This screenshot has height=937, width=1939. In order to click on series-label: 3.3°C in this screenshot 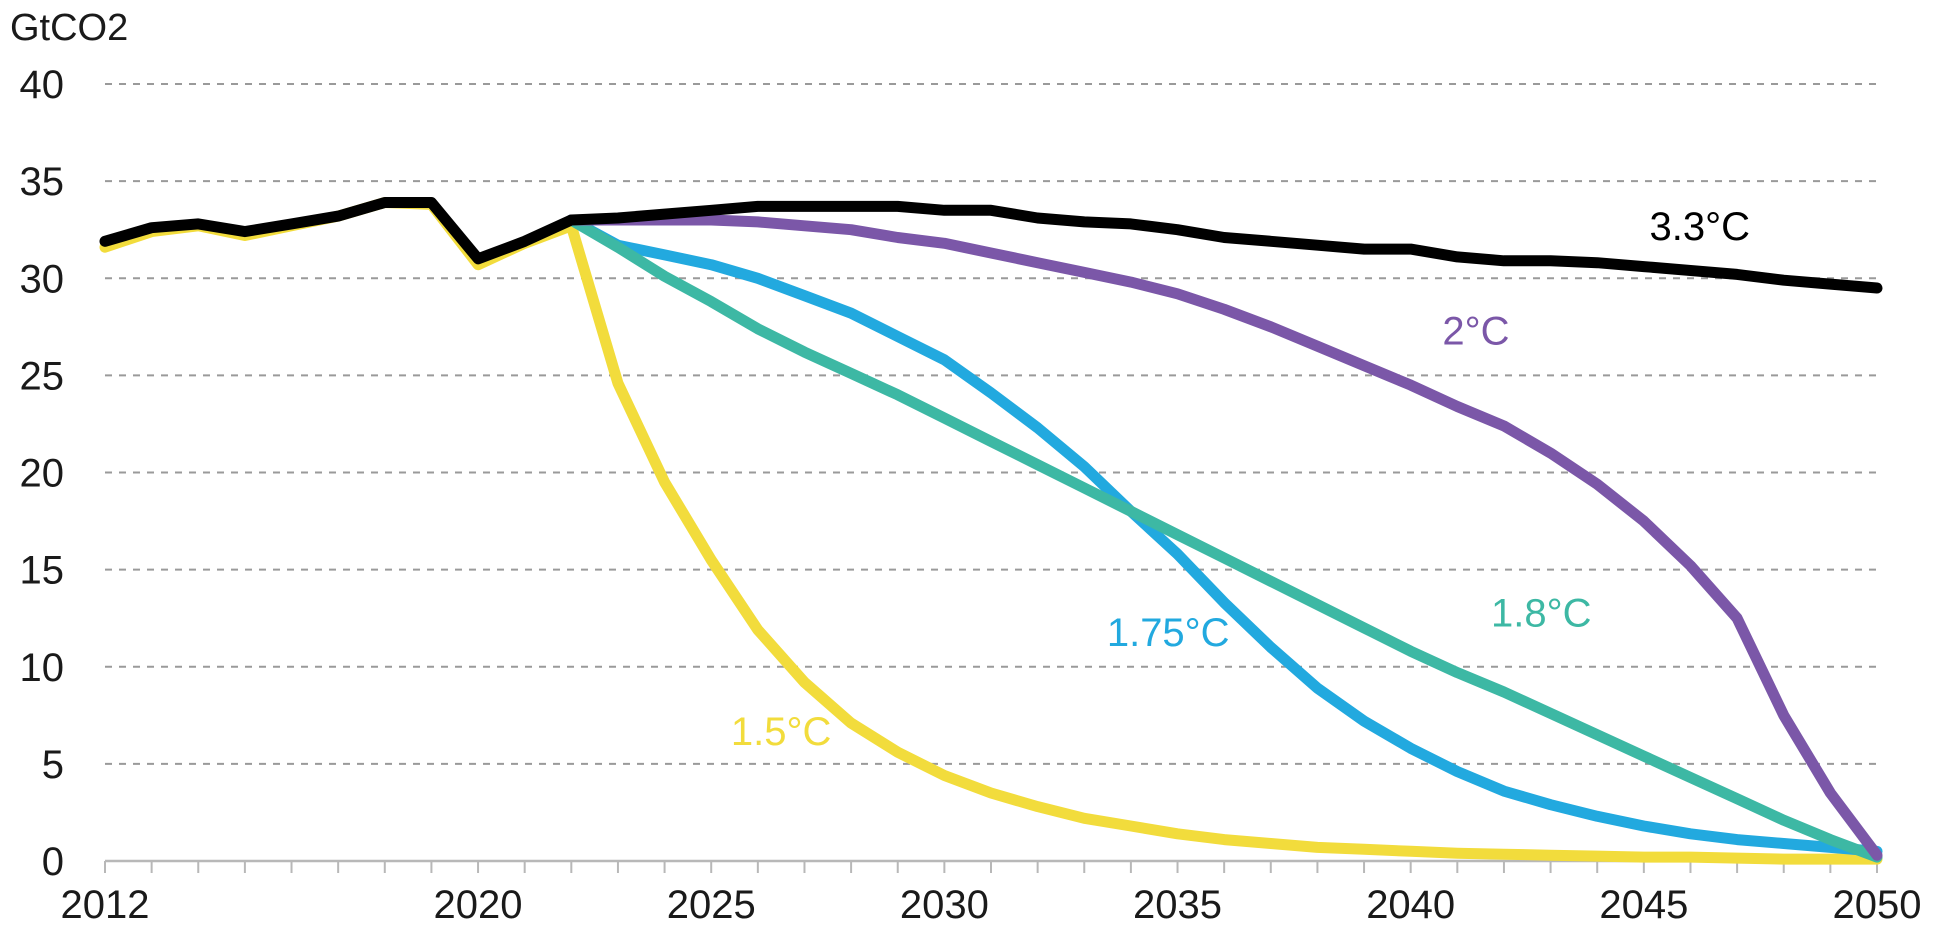, I will do `click(1700, 227)`.